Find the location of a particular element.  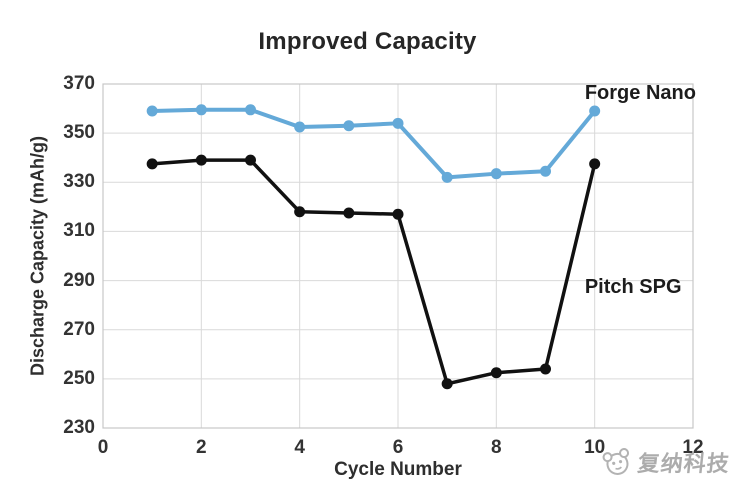

y-tick-label: 290 is located at coordinates (79, 280).